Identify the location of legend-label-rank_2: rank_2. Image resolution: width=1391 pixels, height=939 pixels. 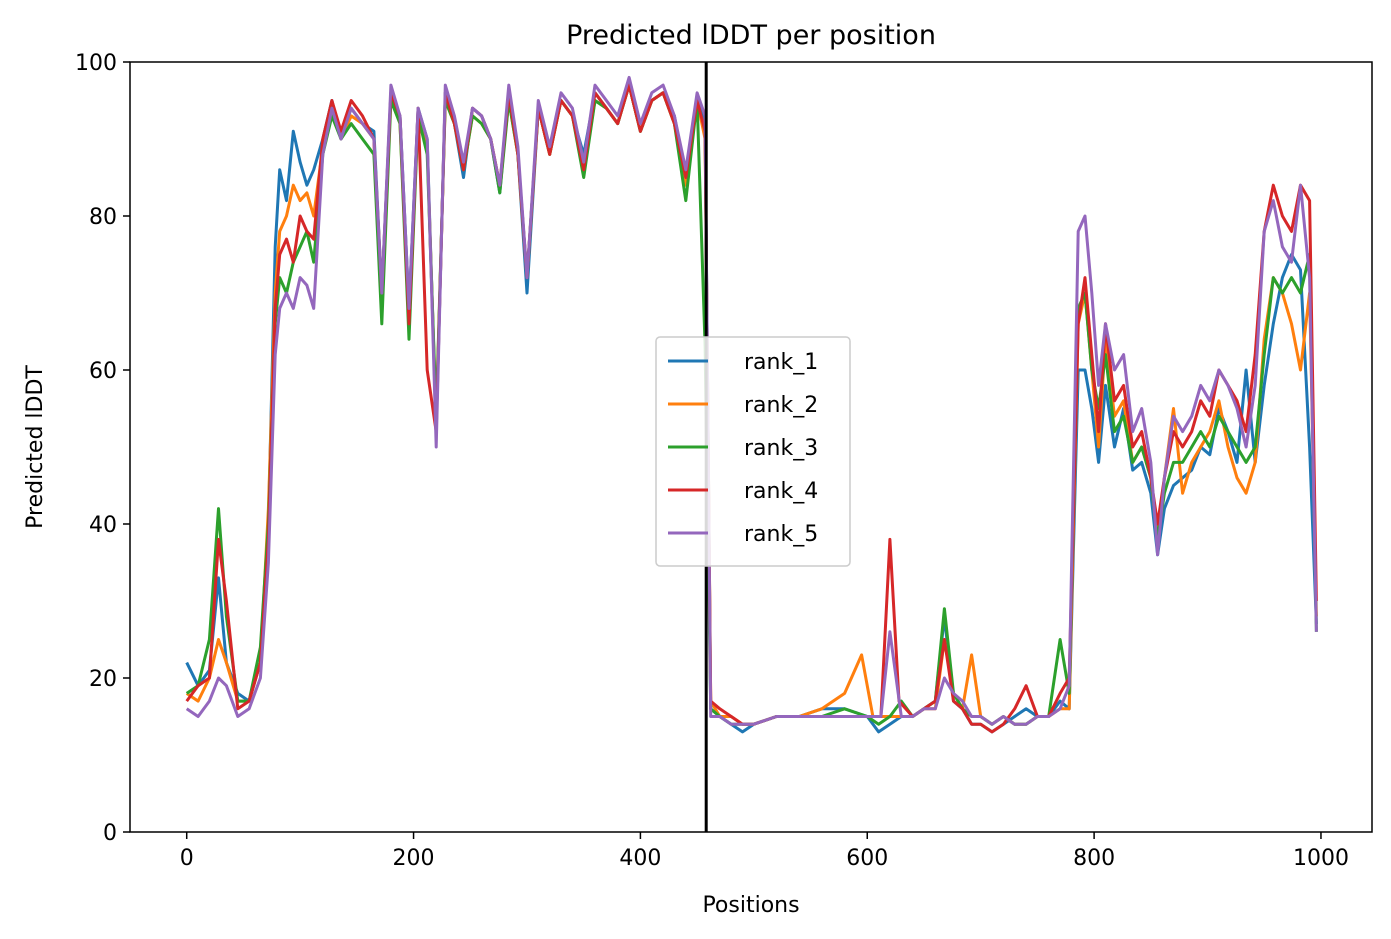
(781, 405).